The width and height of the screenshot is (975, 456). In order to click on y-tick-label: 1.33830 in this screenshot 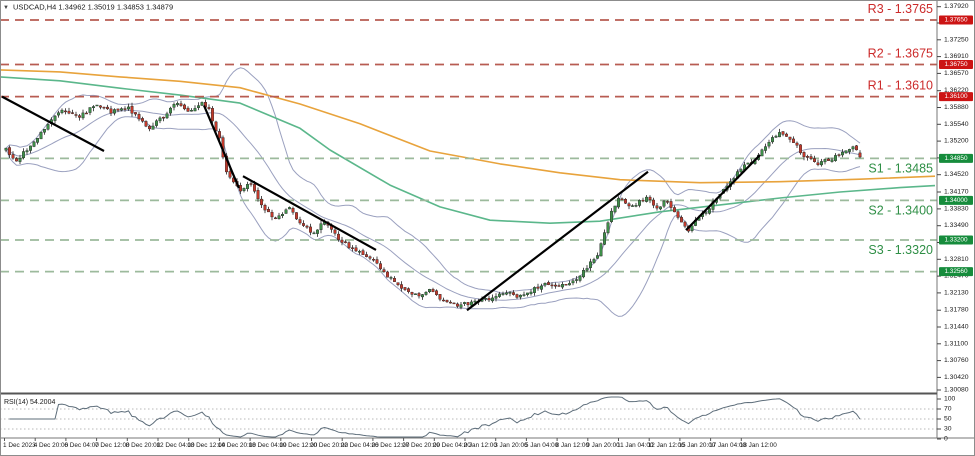, I will do `click(956, 208)`.